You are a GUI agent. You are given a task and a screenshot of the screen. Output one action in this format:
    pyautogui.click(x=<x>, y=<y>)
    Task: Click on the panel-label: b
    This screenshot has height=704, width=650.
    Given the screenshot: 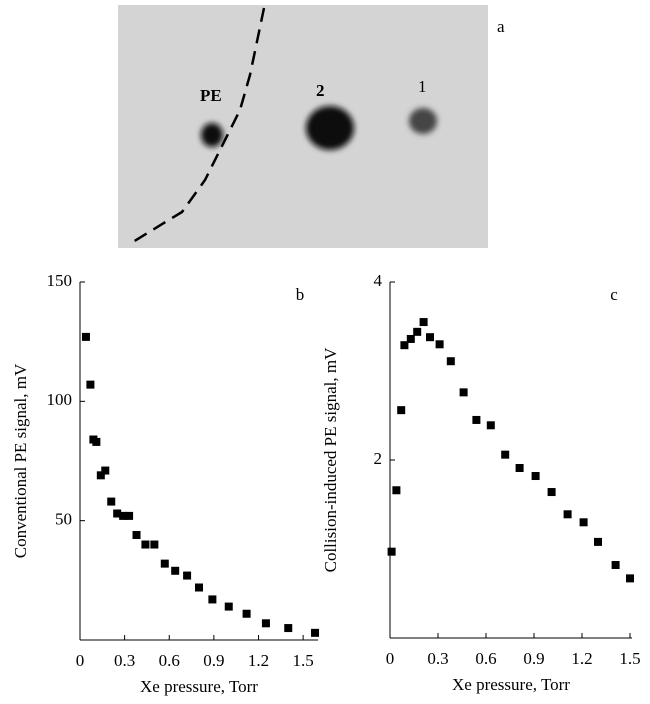 What is the action you would take?
    pyautogui.click(x=300, y=294)
    